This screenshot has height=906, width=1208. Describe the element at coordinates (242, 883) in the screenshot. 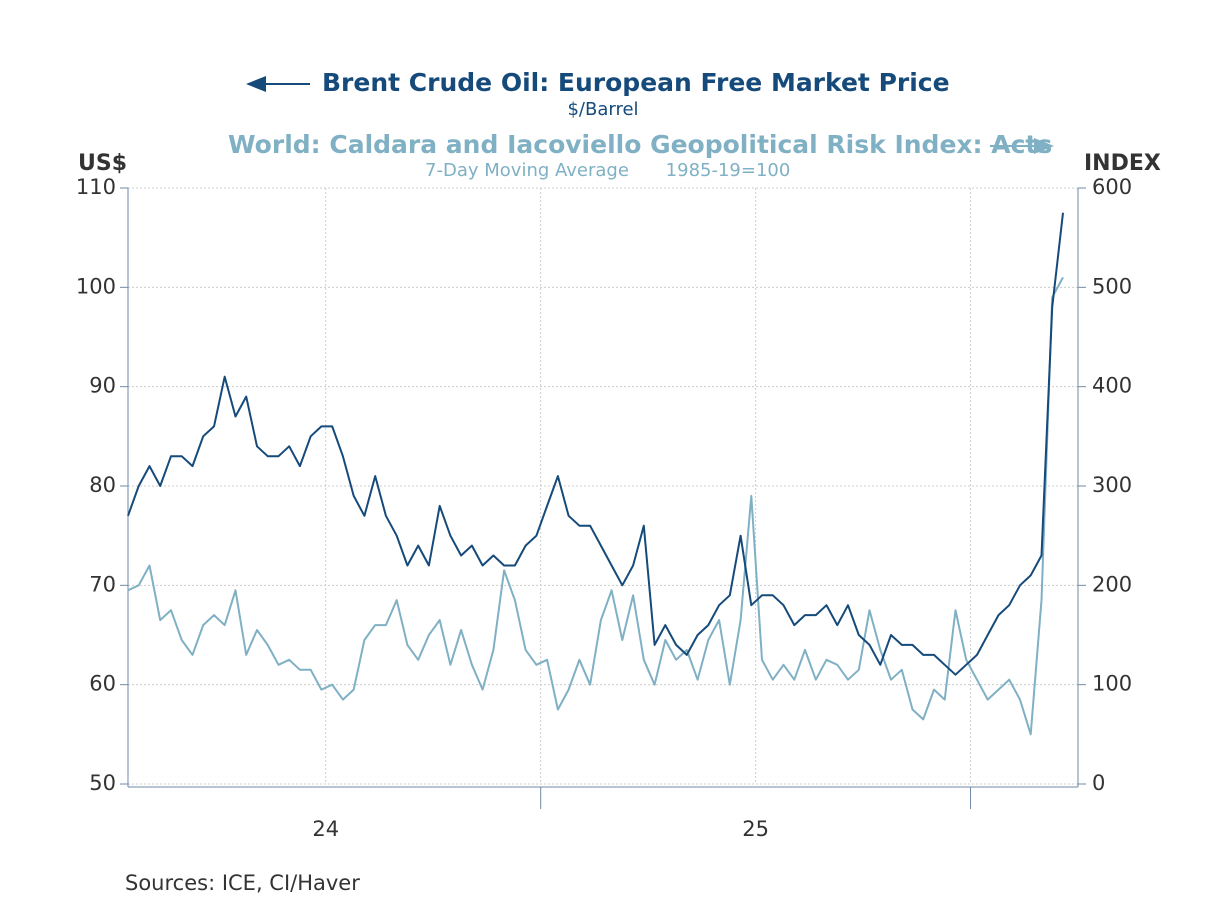

I see `source-note: Sources: ICE, CI/Haver` at that location.